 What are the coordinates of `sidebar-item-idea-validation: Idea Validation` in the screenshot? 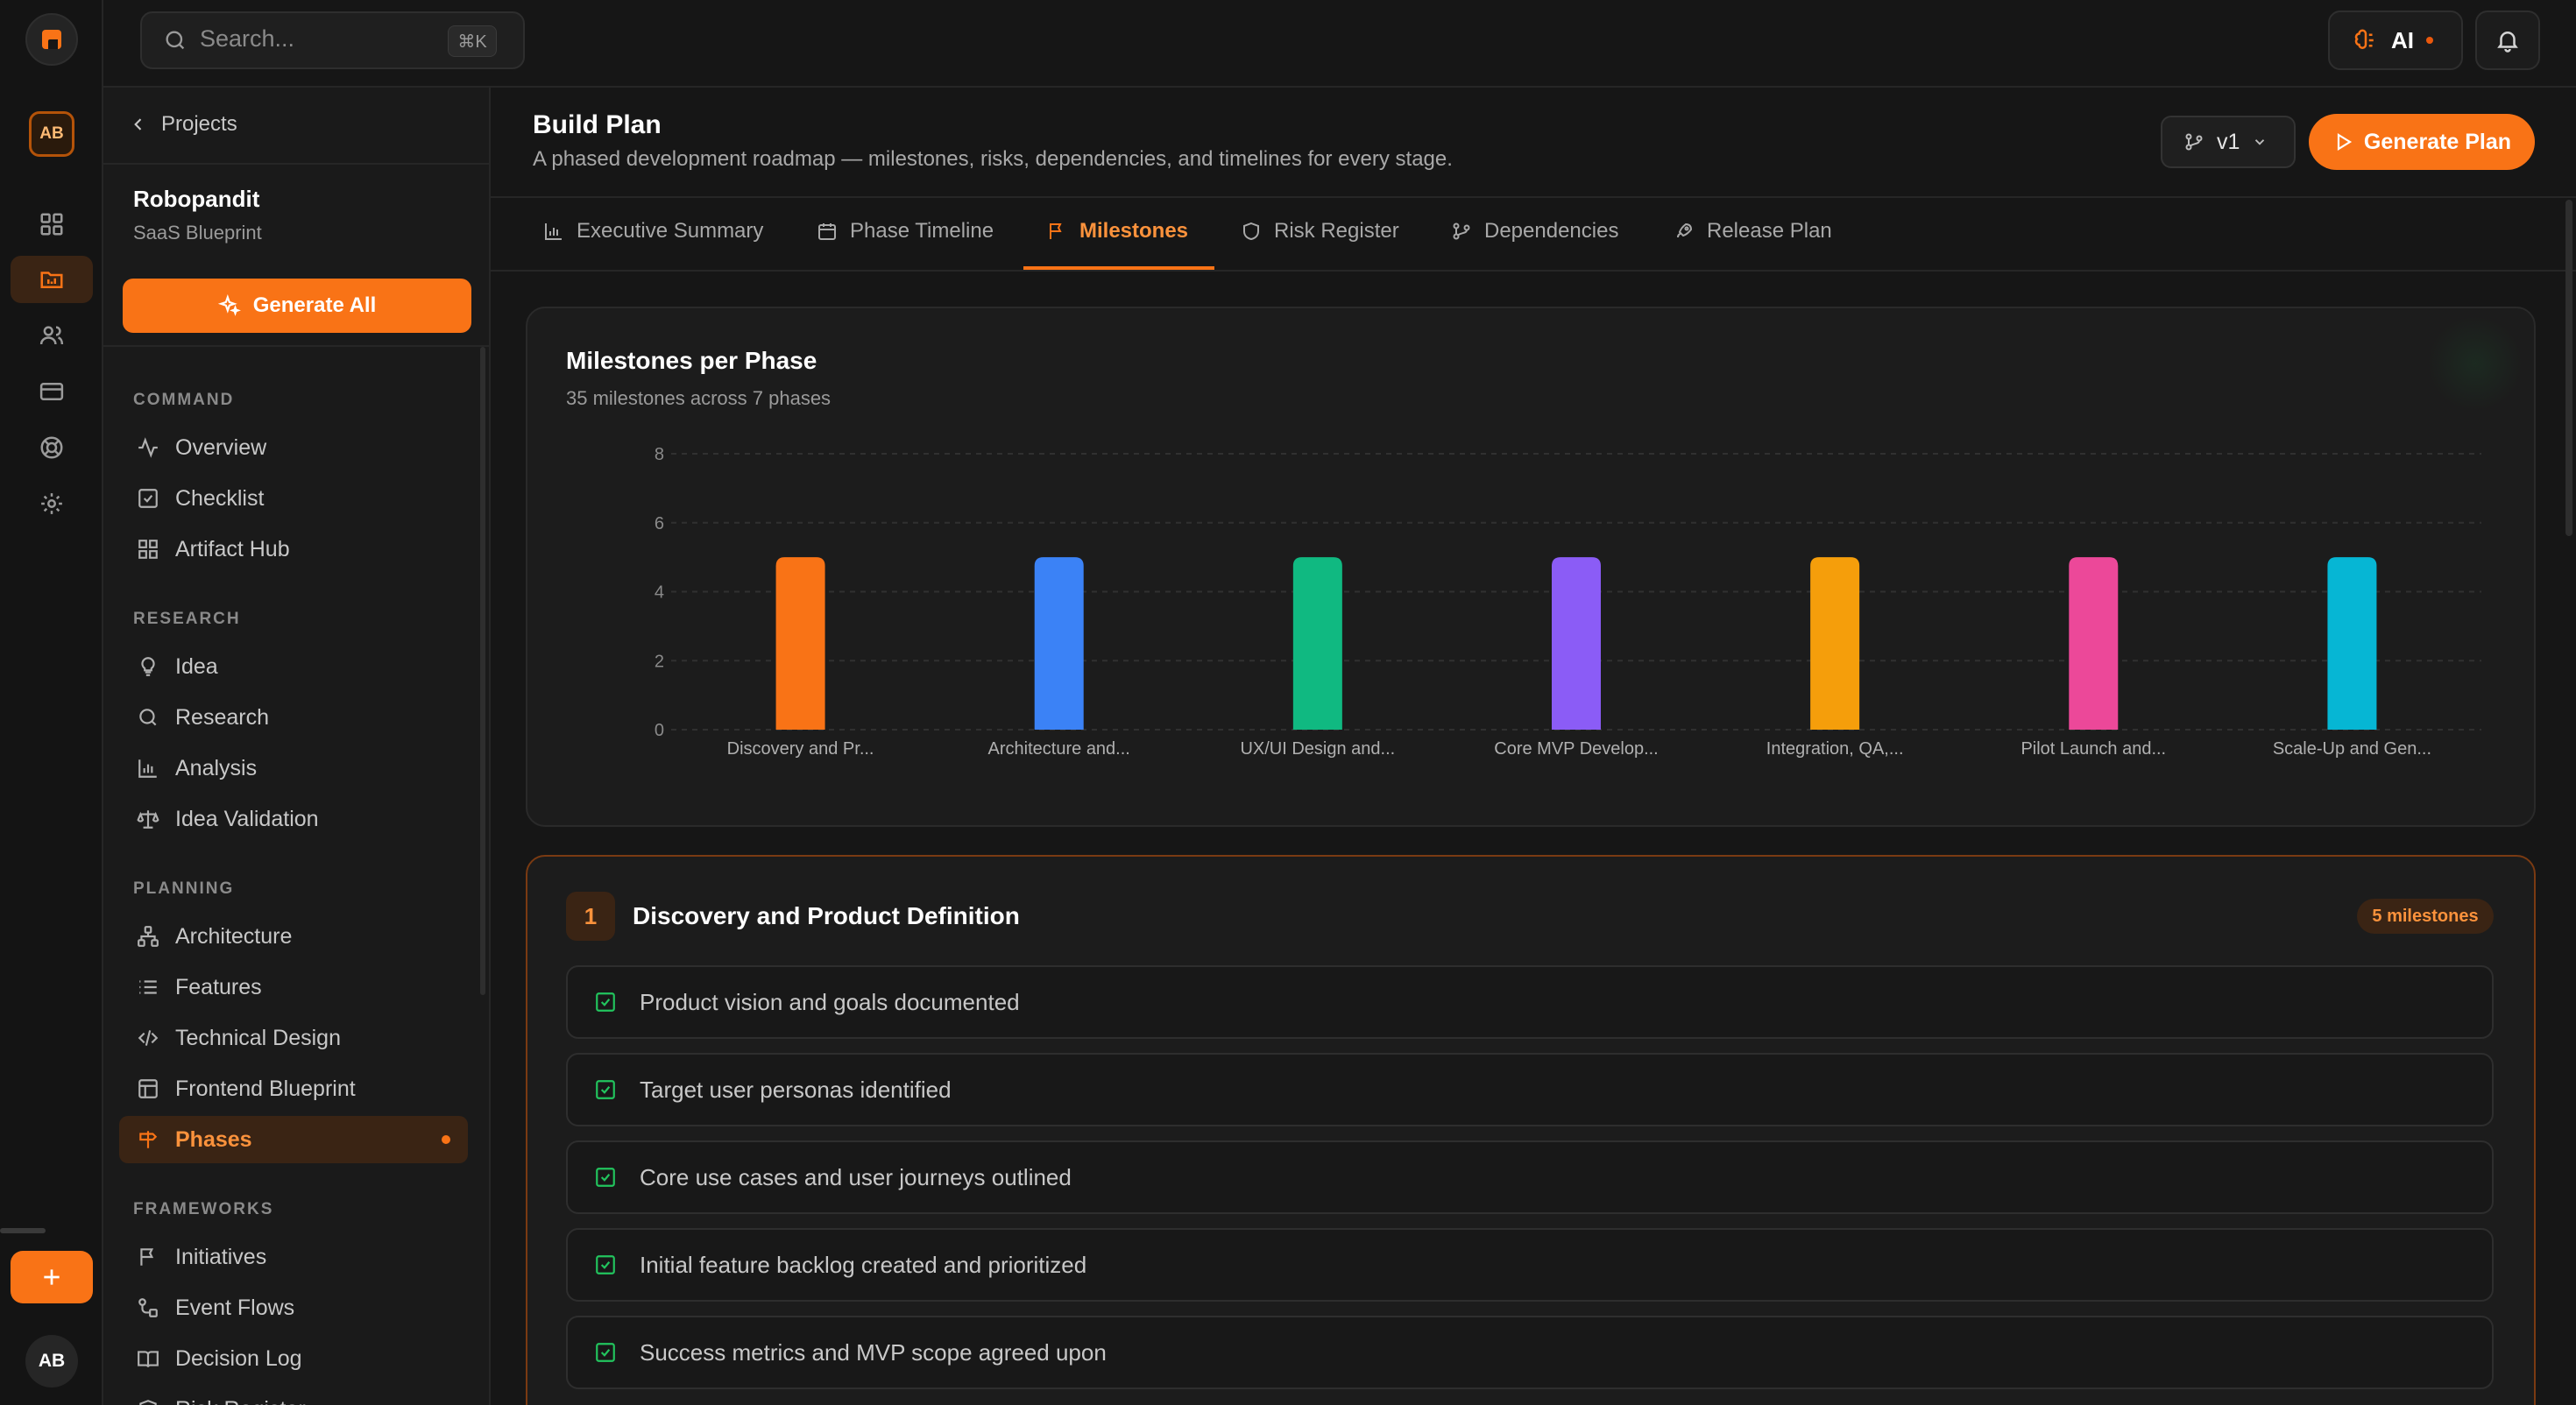 It's located at (293, 819).